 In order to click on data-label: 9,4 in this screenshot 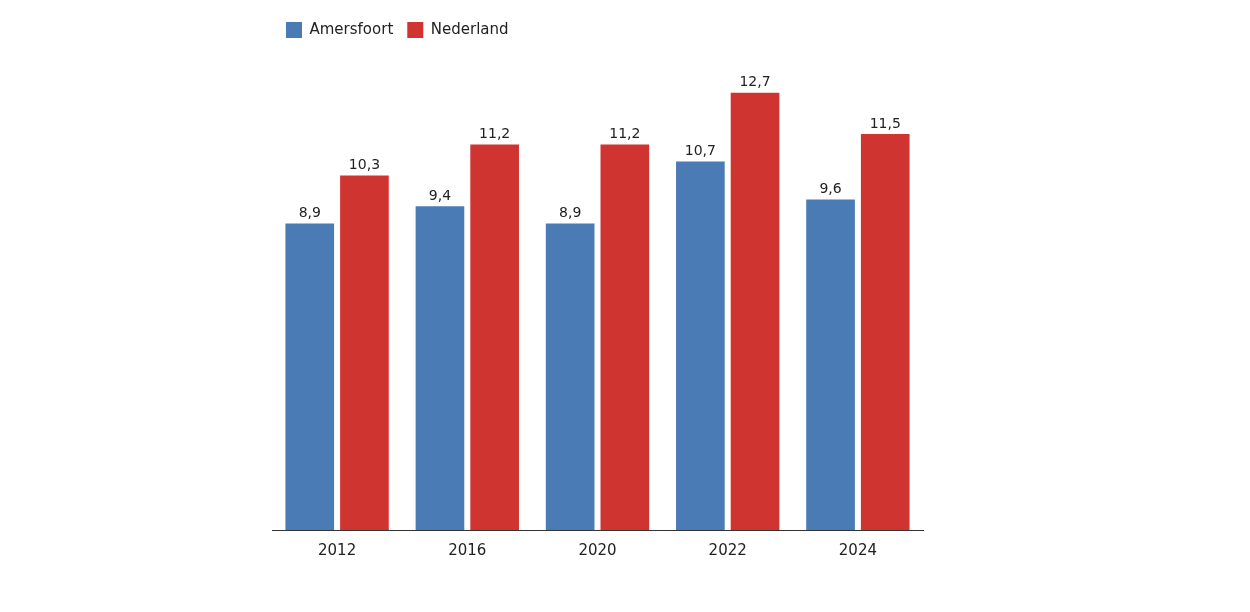, I will do `click(440, 195)`.